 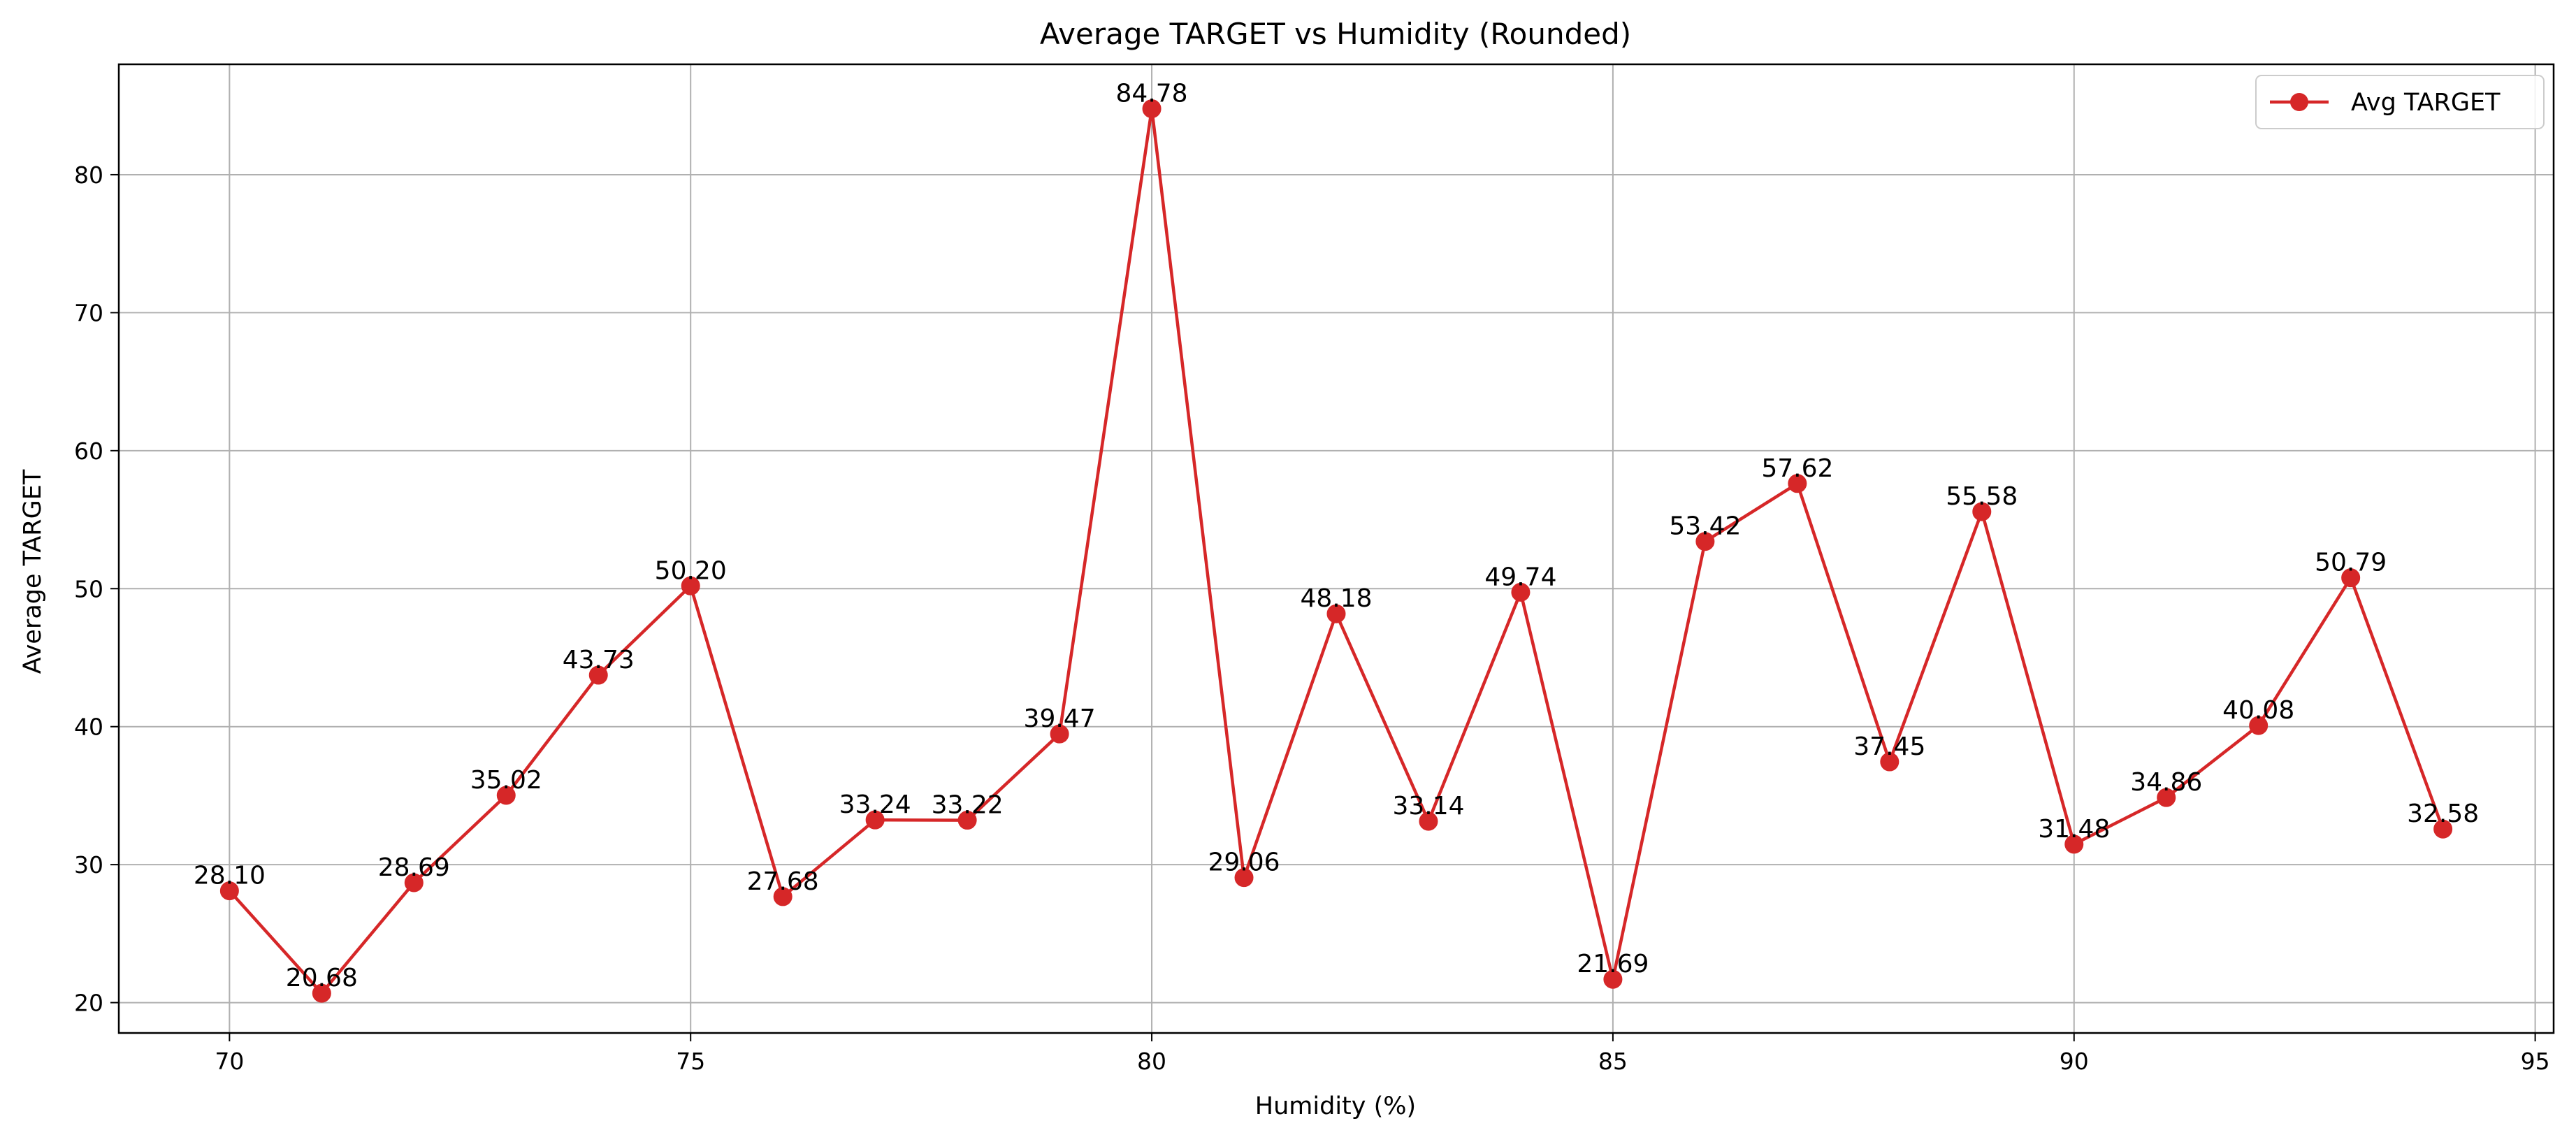 I want to click on data-label-73: 35.02, so click(x=506, y=780).